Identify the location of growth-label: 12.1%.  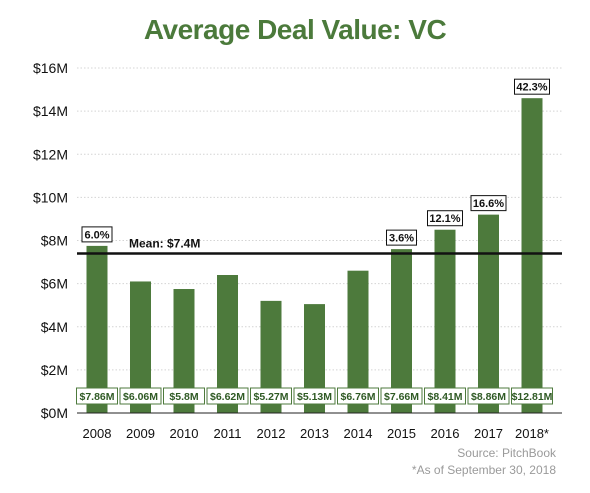
(444, 219).